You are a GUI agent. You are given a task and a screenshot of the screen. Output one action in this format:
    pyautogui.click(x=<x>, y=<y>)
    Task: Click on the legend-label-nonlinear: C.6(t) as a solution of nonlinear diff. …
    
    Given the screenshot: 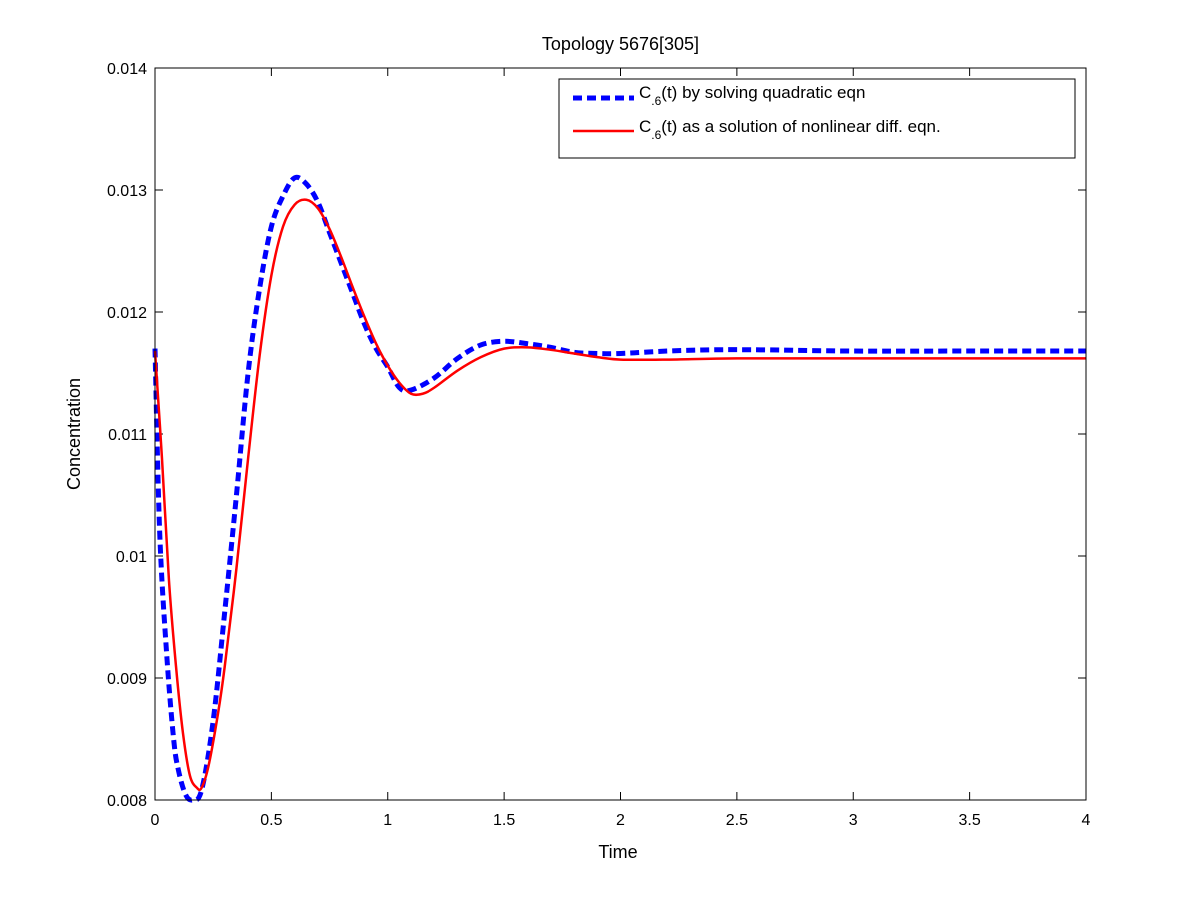 What is the action you would take?
    pyautogui.click(x=790, y=129)
    